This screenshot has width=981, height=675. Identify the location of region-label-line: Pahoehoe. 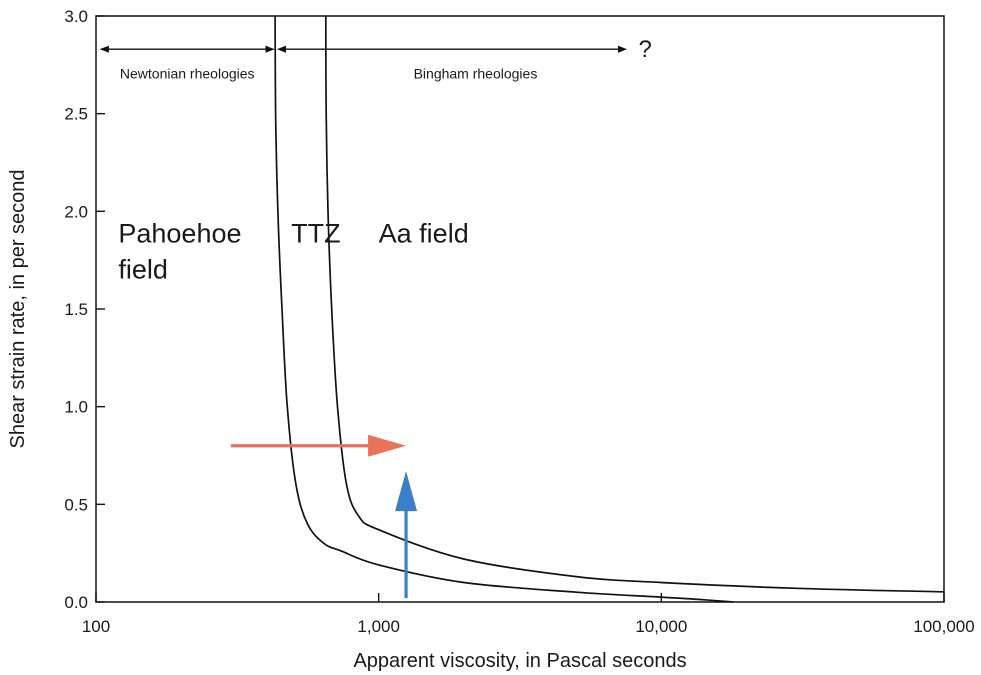
(179, 234).